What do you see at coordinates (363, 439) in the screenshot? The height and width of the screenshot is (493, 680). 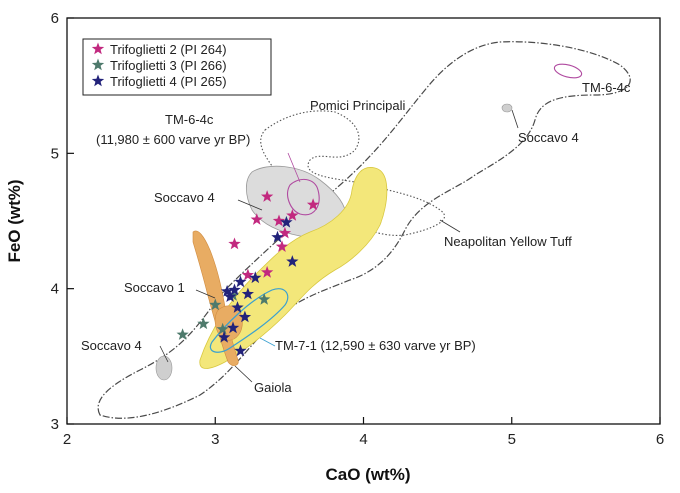 I see `x-tick-label: 4` at bounding box center [363, 439].